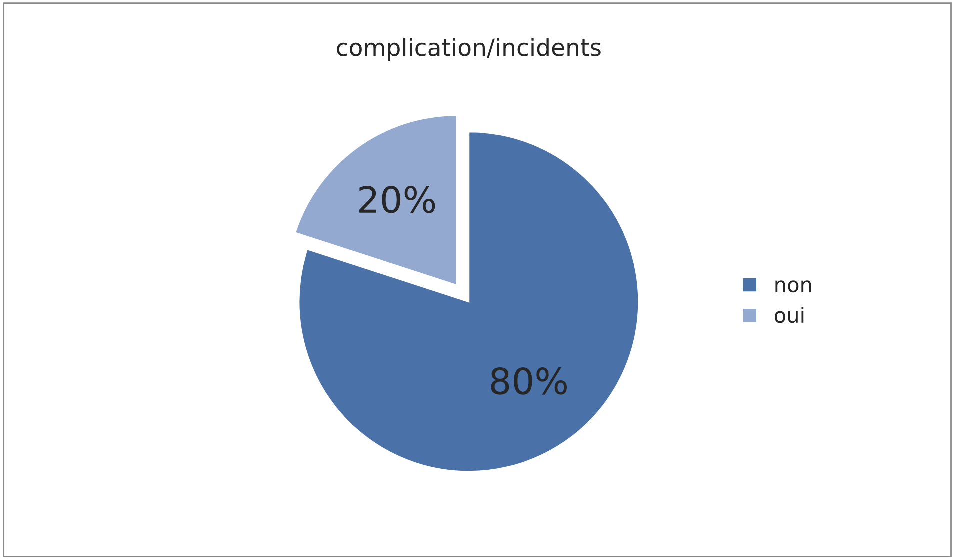 This screenshot has height=559, width=957. I want to click on legend-label: non, so click(794, 286).